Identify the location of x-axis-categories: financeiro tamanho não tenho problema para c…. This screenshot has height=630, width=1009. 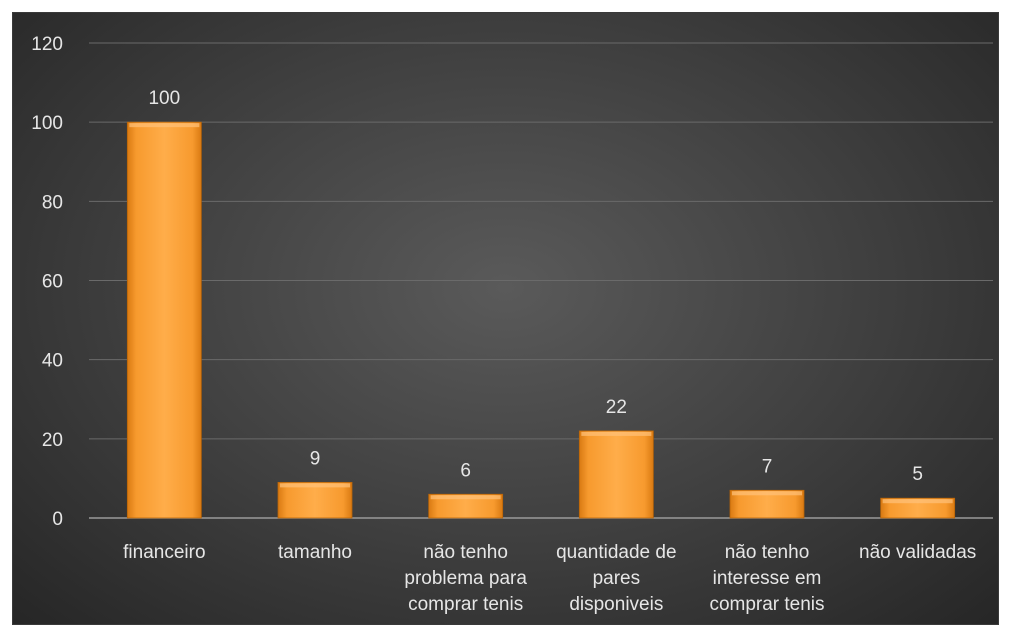
(549, 578).